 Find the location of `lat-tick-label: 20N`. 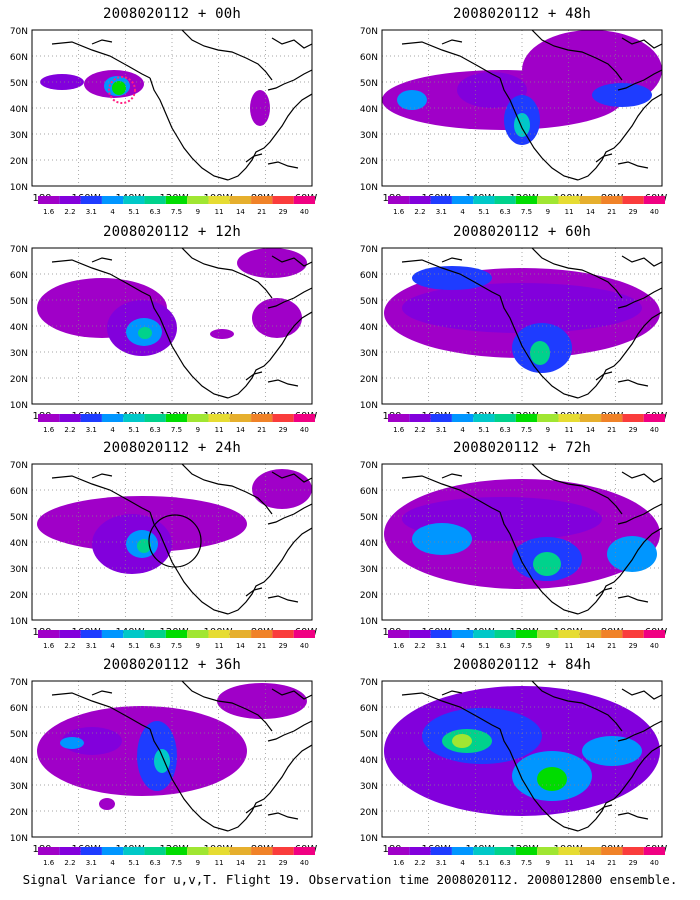

lat-tick-label: 20N is located at coordinates (19, 380).